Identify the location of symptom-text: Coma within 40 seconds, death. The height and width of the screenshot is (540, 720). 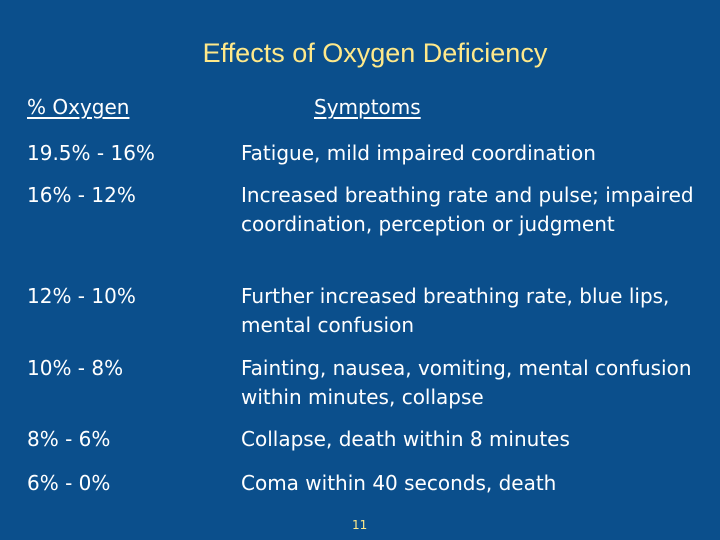
(399, 483).